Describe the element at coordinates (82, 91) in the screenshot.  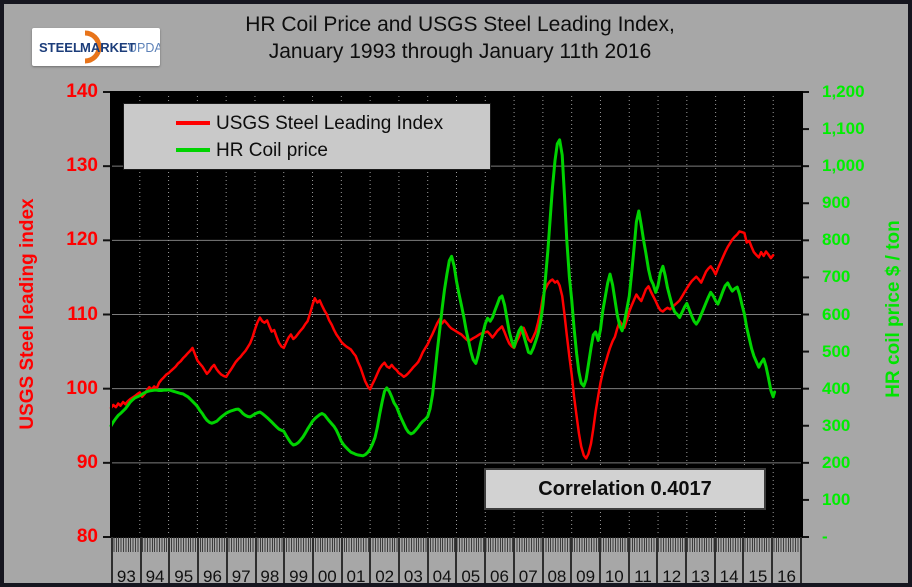
I see `left-tick-label-140: 140` at that location.